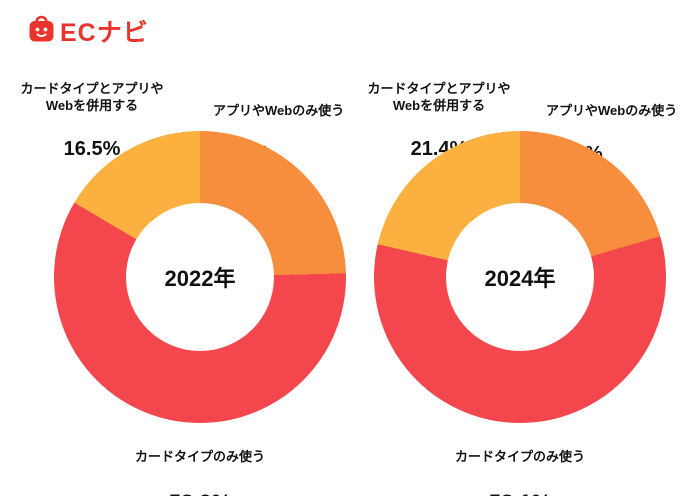 This screenshot has height=496, width=700. What do you see at coordinates (439, 97) in the screenshot?
I see `label-2024-combo-text: カードタイプとアプリや Webを併用する` at bounding box center [439, 97].